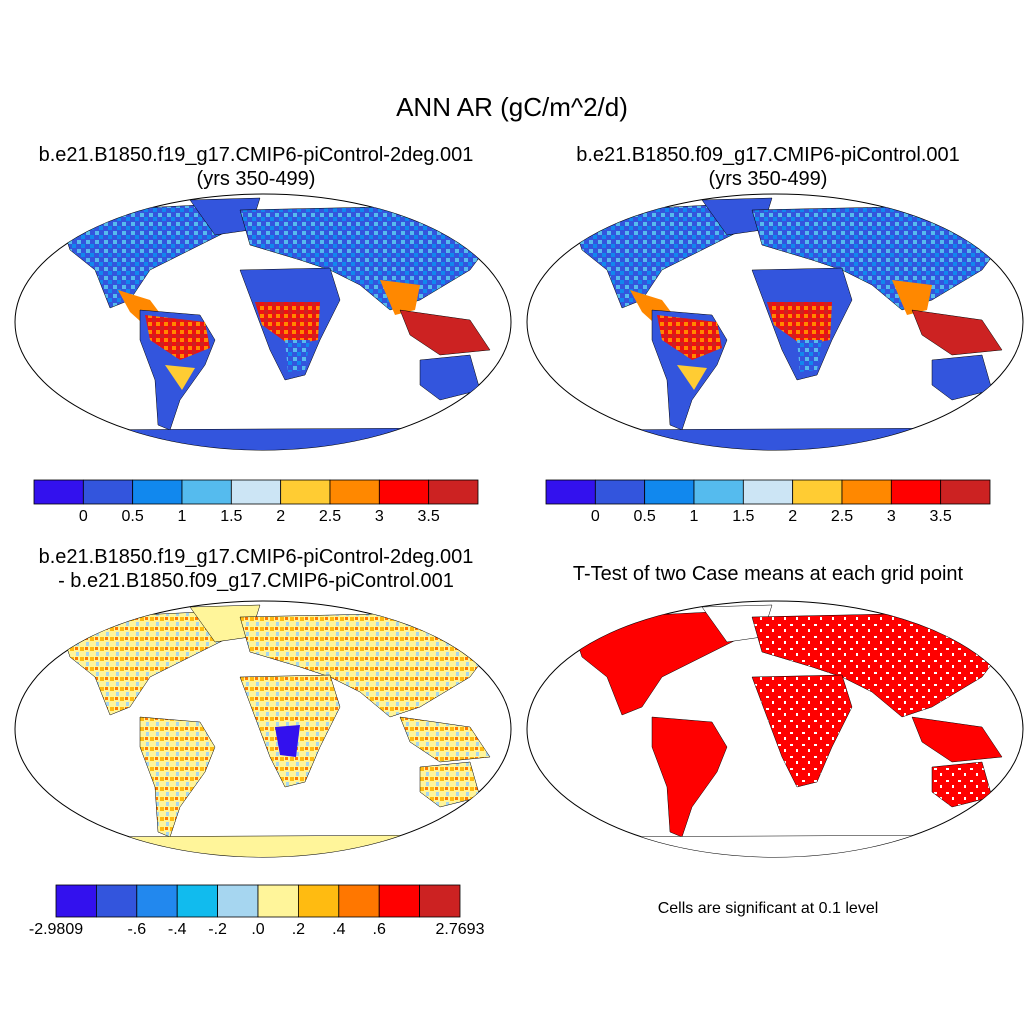 This screenshot has height=1024, width=1024. I want to click on panel2-title-line1: b.e21.B1850.f09_g17.CMIP6-piControl.001, so click(768, 155).